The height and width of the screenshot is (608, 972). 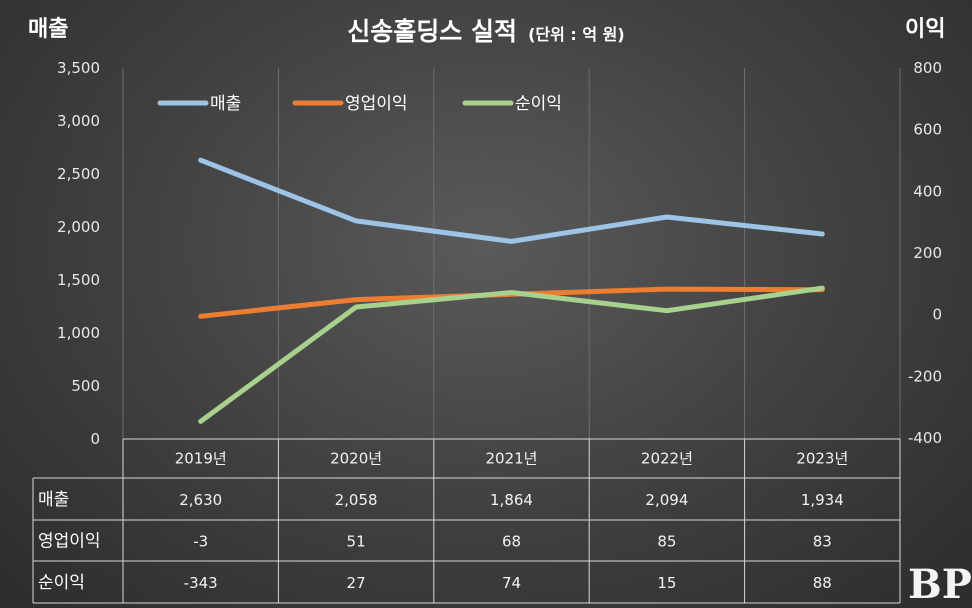 What do you see at coordinates (940, 584) in the screenshot?
I see `bp-logo: BP` at bounding box center [940, 584].